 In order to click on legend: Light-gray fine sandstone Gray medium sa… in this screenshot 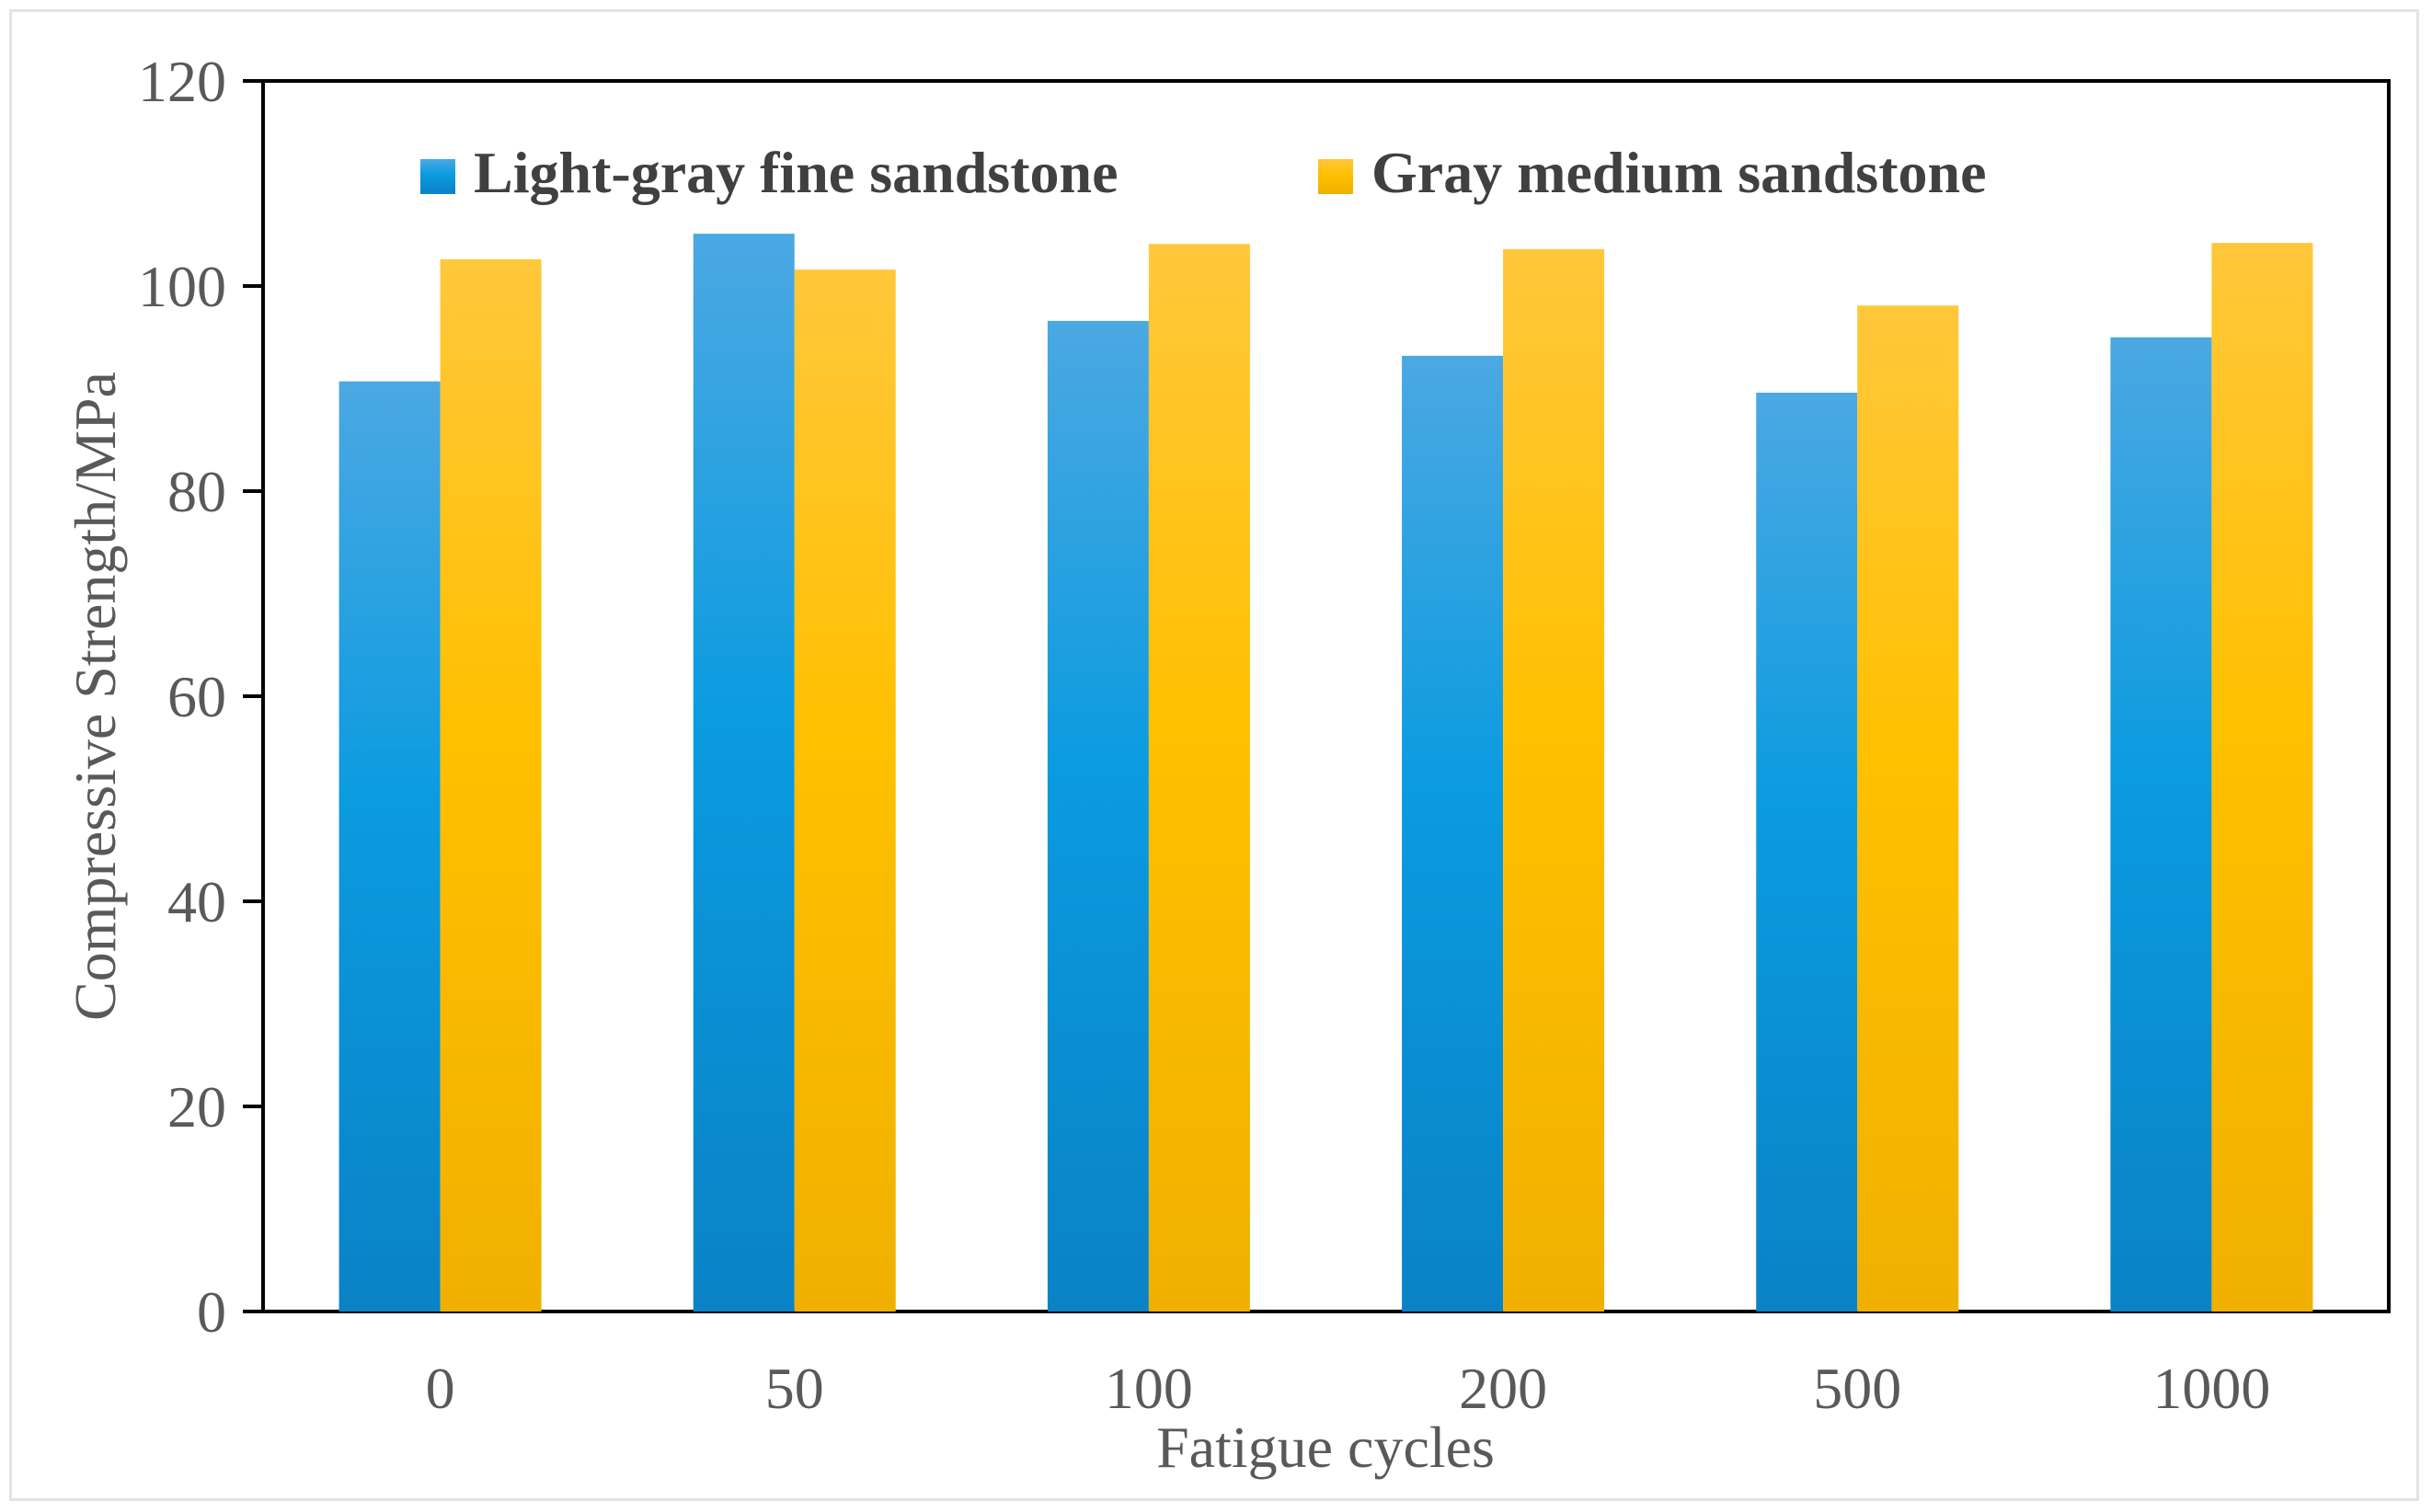, I will do `click(1203, 172)`.